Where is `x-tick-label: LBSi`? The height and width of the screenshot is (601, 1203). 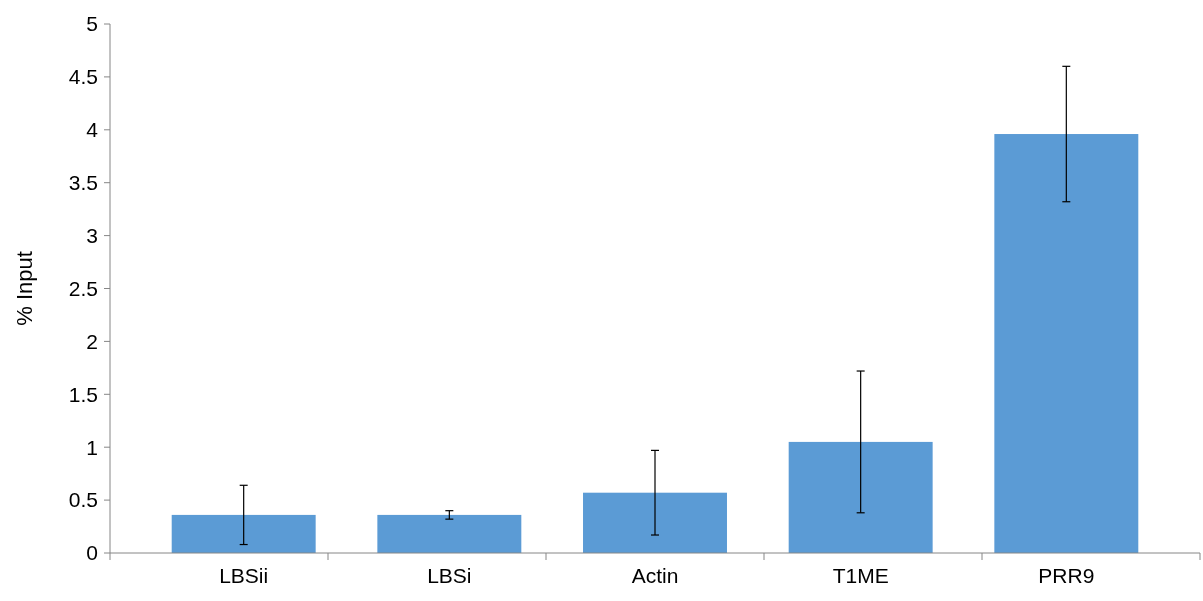 x-tick-label: LBSi is located at coordinates (449, 575).